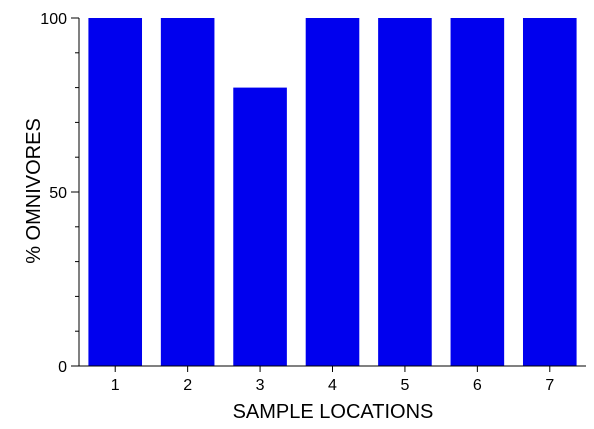 Image resolution: width=594 pixels, height=429 pixels. What do you see at coordinates (333, 412) in the screenshot?
I see `x-axis-label: SAMPLE LOCATIONS` at bounding box center [333, 412].